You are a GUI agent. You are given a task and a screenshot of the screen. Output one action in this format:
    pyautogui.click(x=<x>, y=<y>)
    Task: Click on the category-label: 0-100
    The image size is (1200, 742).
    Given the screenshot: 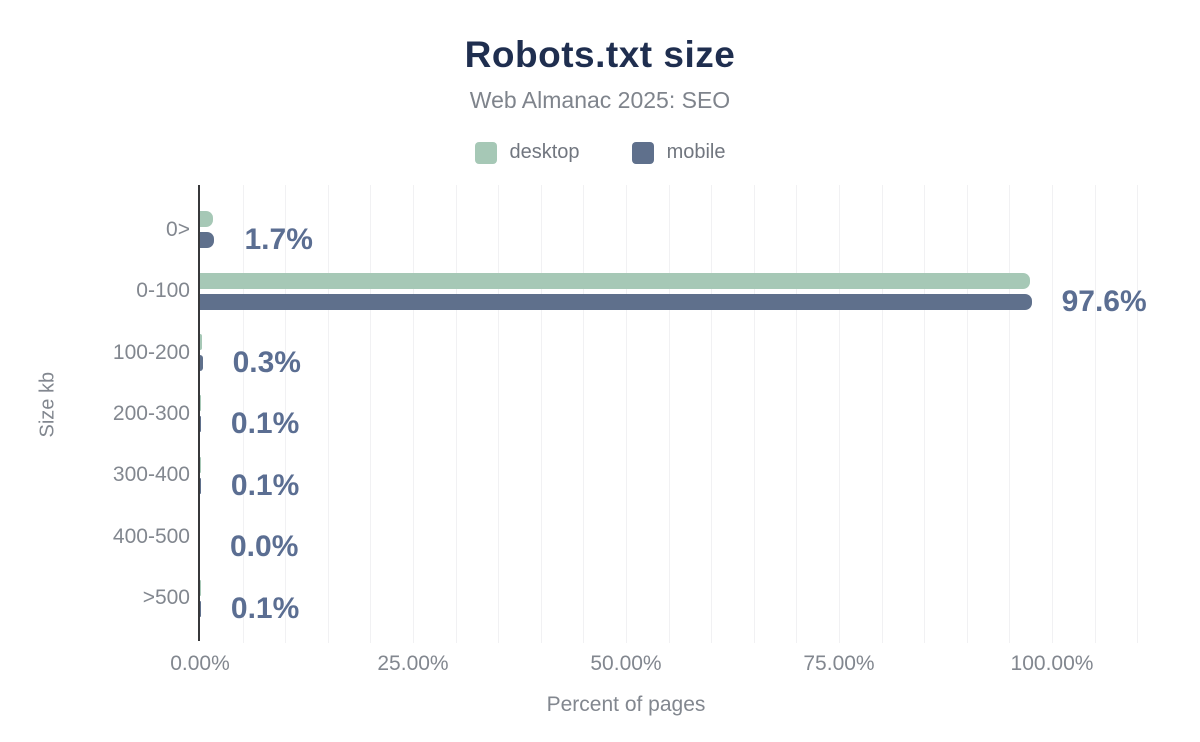 What is the action you would take?
    pyautogui.click(x=163, y=291)
    